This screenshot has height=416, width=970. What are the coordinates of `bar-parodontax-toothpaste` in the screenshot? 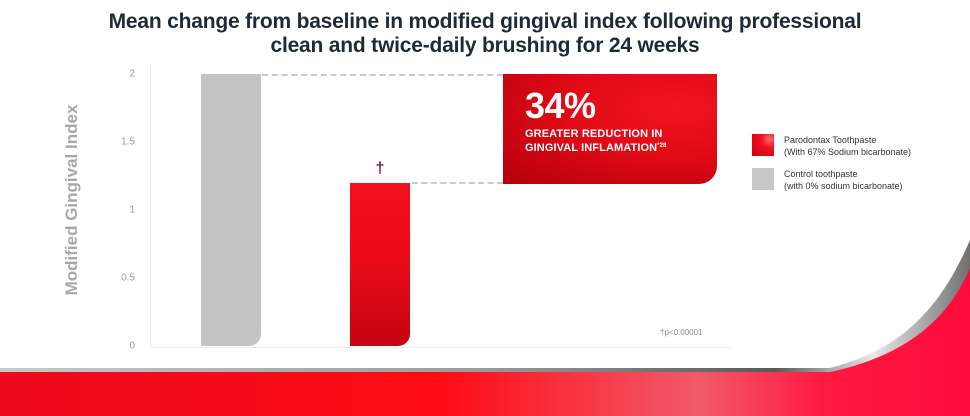 It's located at (380, 264).